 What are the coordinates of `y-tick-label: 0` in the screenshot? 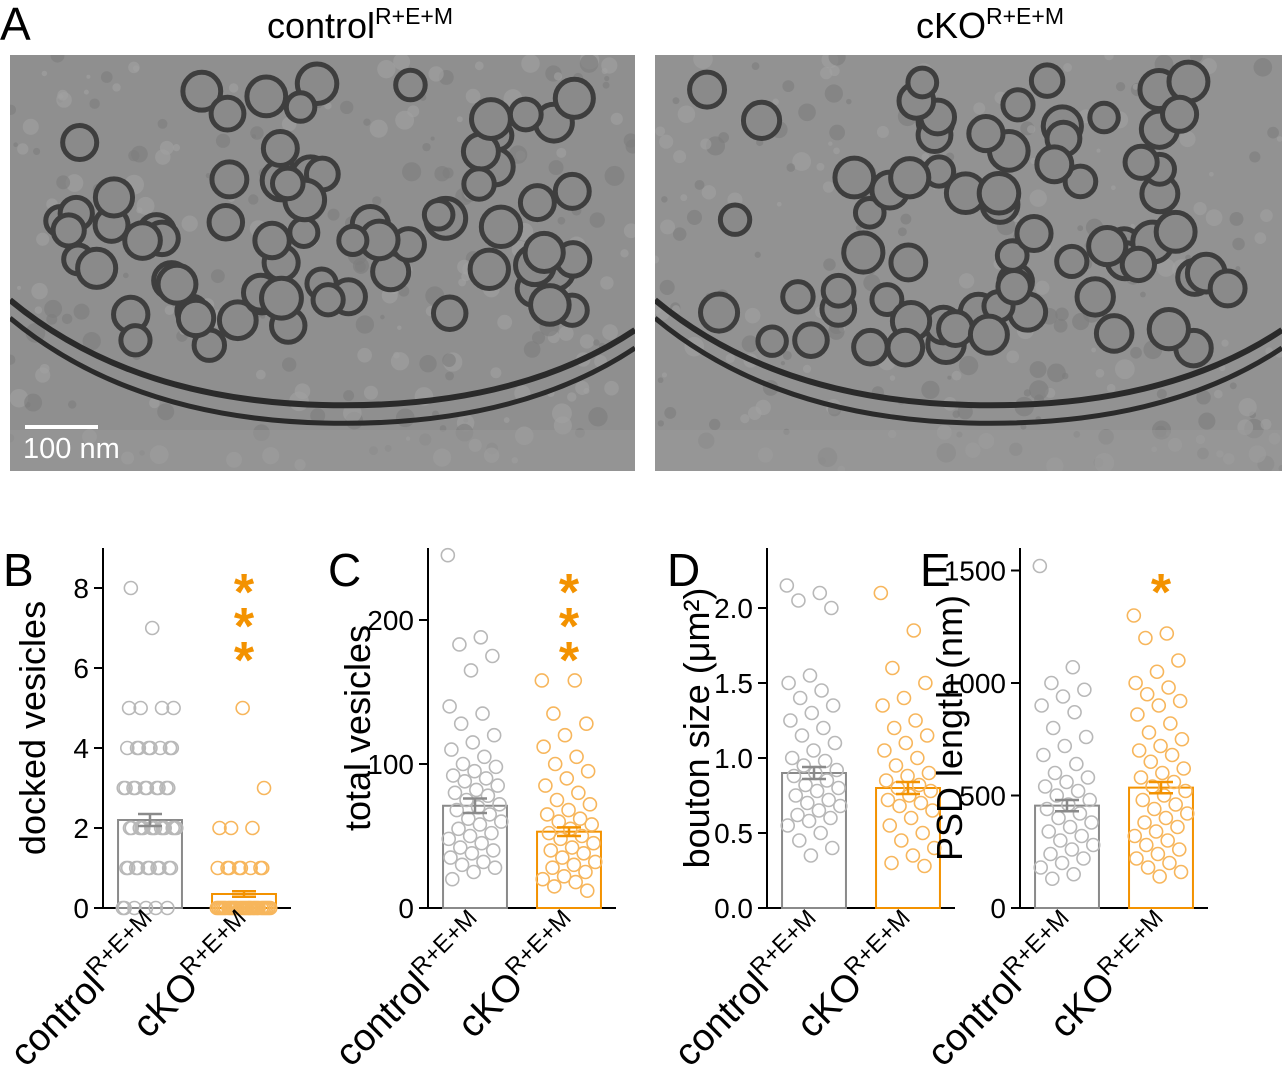 It's located at (81, 908).